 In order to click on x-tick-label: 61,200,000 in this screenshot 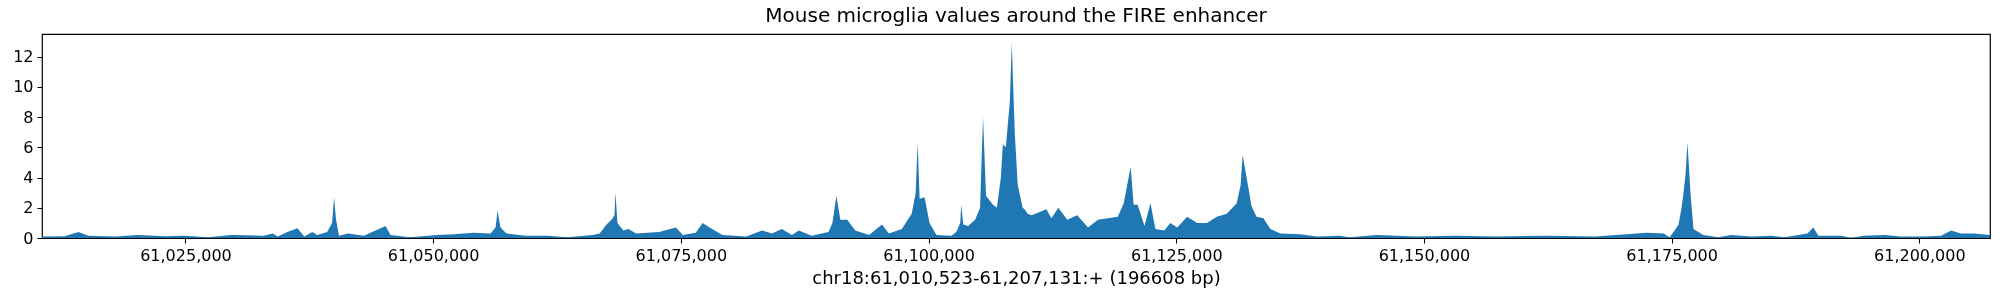, I will do `click(1920, 255)`.